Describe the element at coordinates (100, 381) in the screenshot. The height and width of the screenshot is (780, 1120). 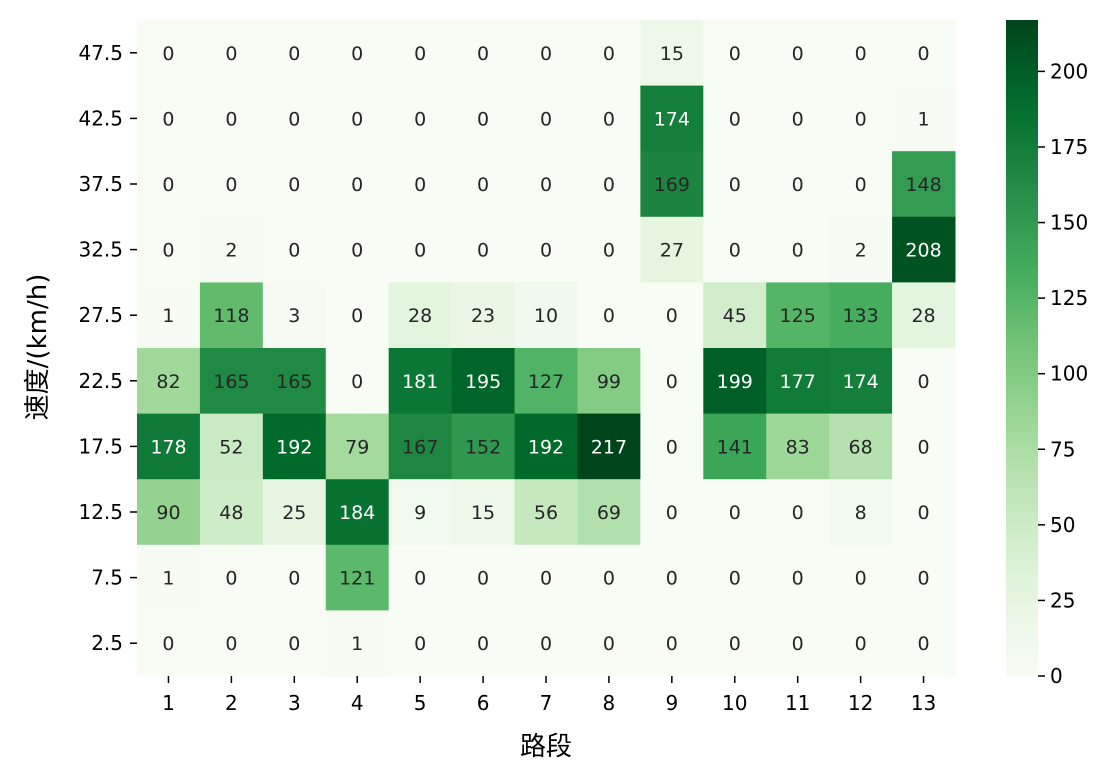
I see `y-tick-label: 22.5` at that location.